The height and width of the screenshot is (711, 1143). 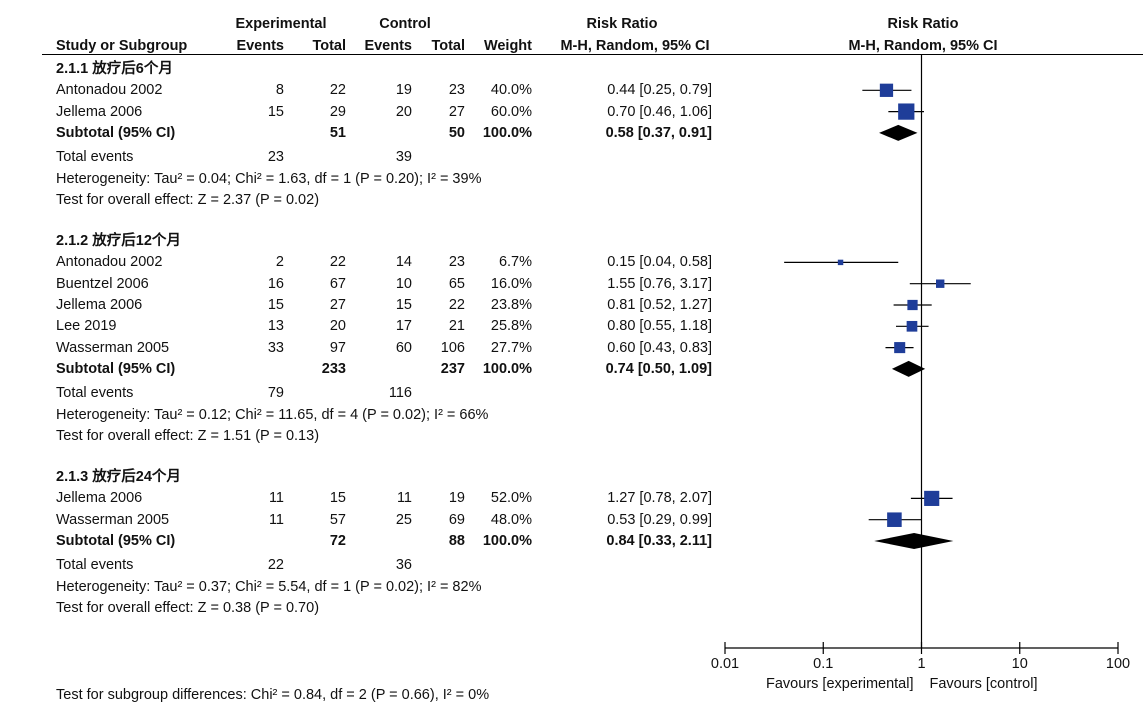 What do you see at coordinates (122, 46) in the screenshot?
I see `header-study: Study or Subgroup` at bounding box center [122, 46].